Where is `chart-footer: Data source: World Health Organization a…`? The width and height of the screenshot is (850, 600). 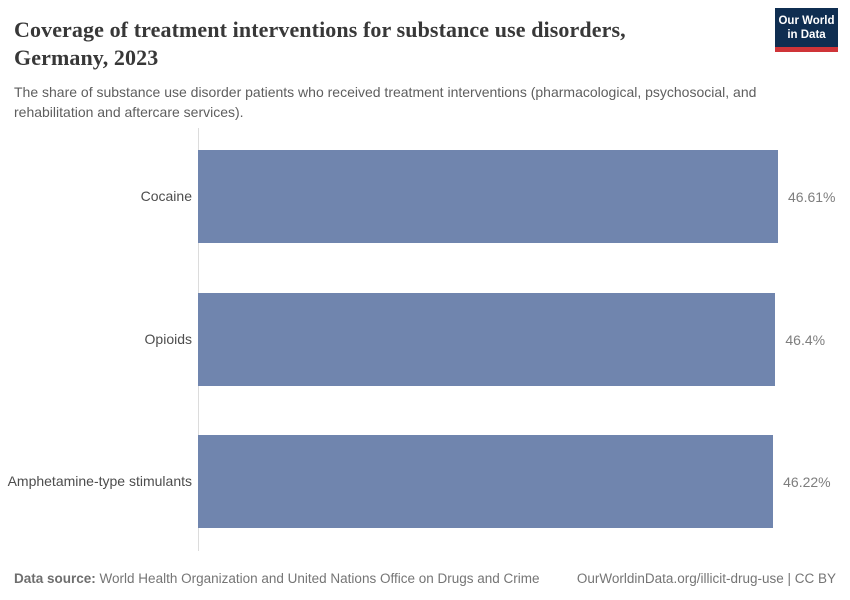
chart-footer: Data source: World Health Organization a… is located at coordinates (425, 578).